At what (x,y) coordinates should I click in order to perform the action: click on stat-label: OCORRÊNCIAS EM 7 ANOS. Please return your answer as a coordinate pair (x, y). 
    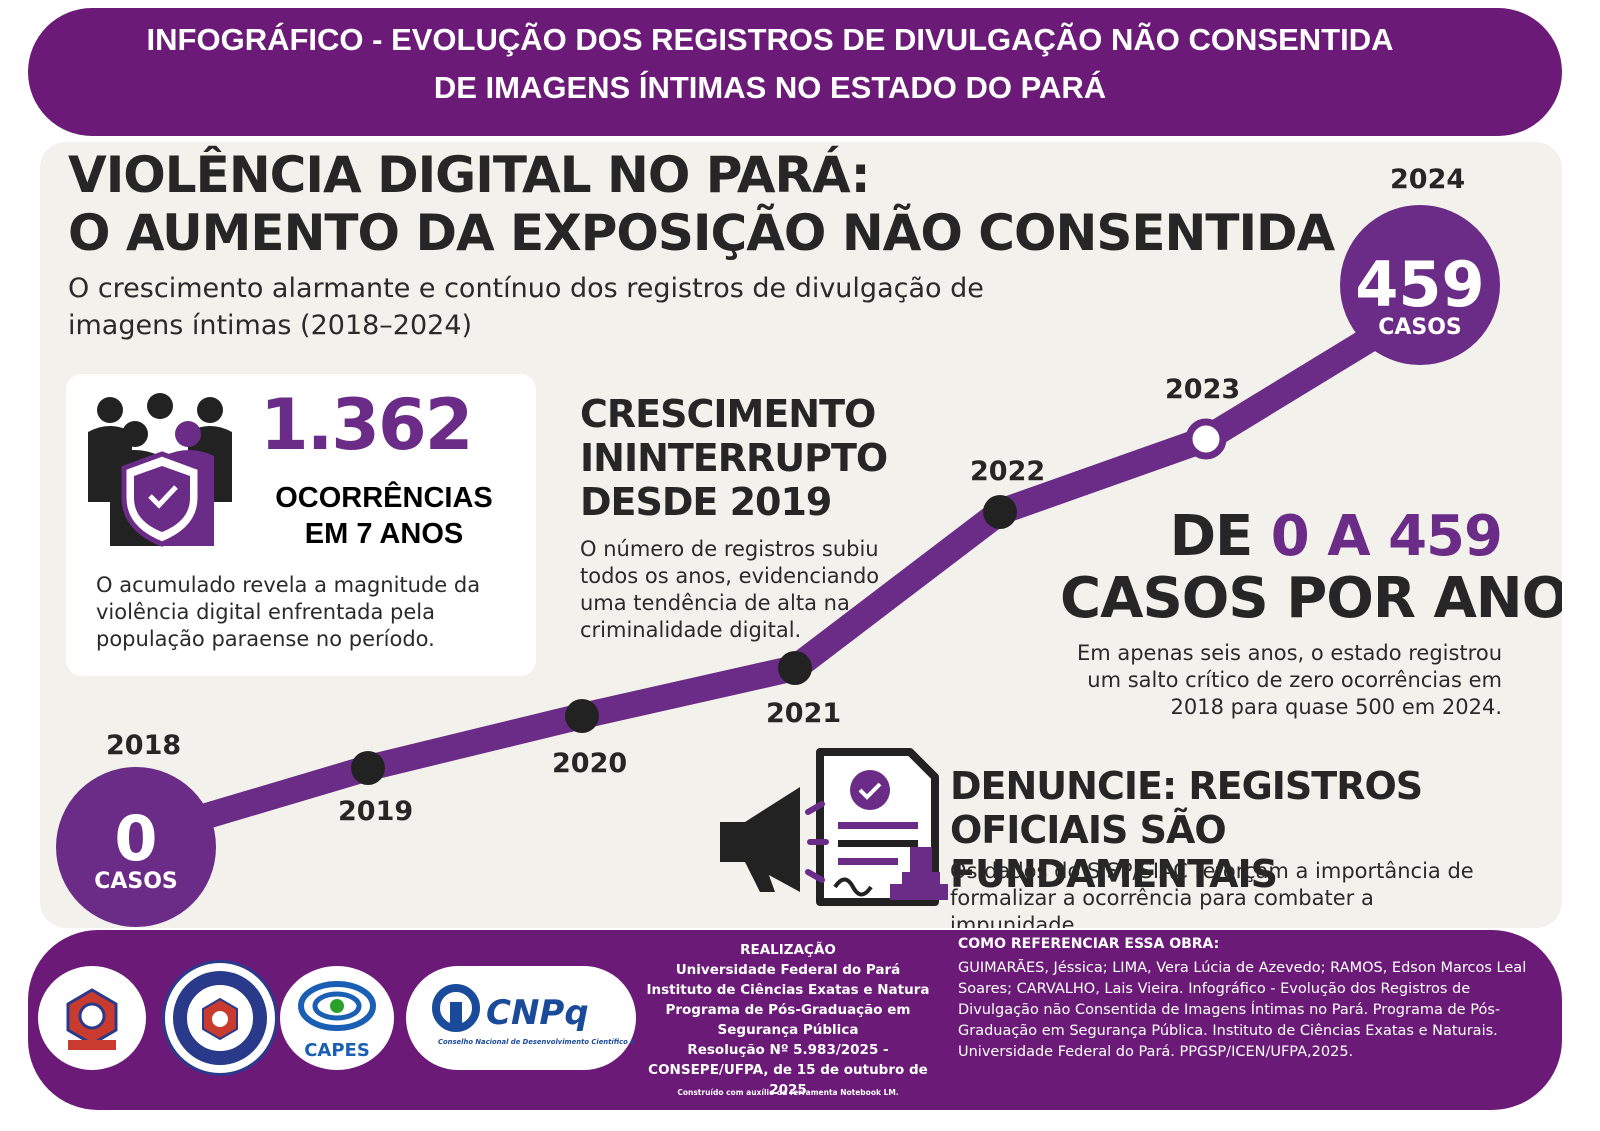
    Looking at the image, I should click on (384, 516).